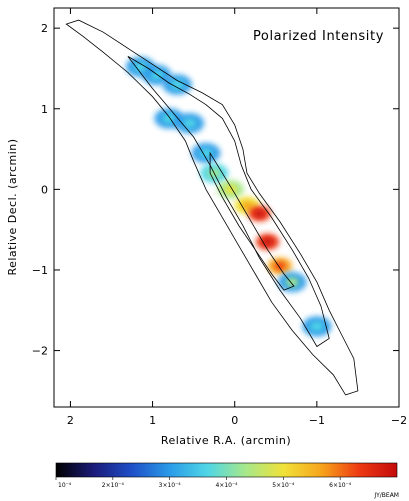  What do you see at coordinates (44, 189) in the screenshot?
I see `y-tick-label: 0` at bounding box center [44, 189].